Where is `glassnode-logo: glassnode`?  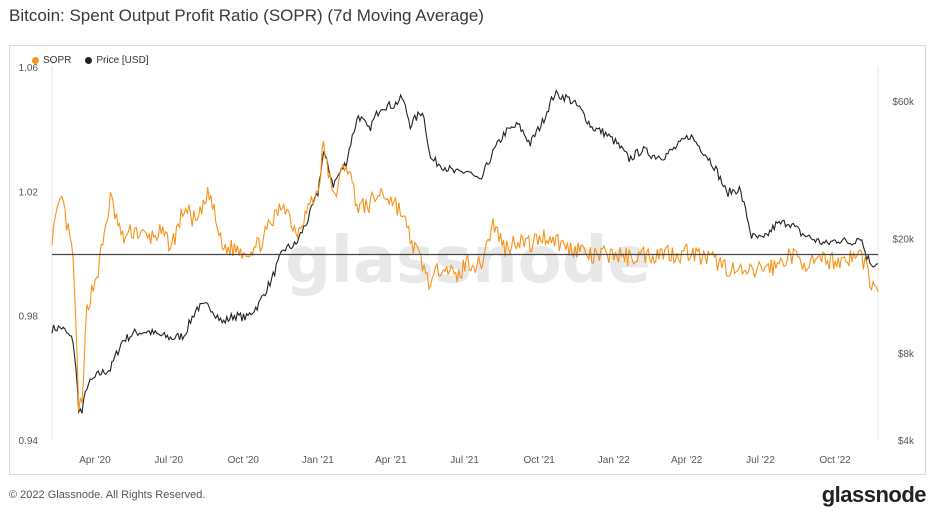
glassnode-logo: glassnode is located at coordinates (874, 494).